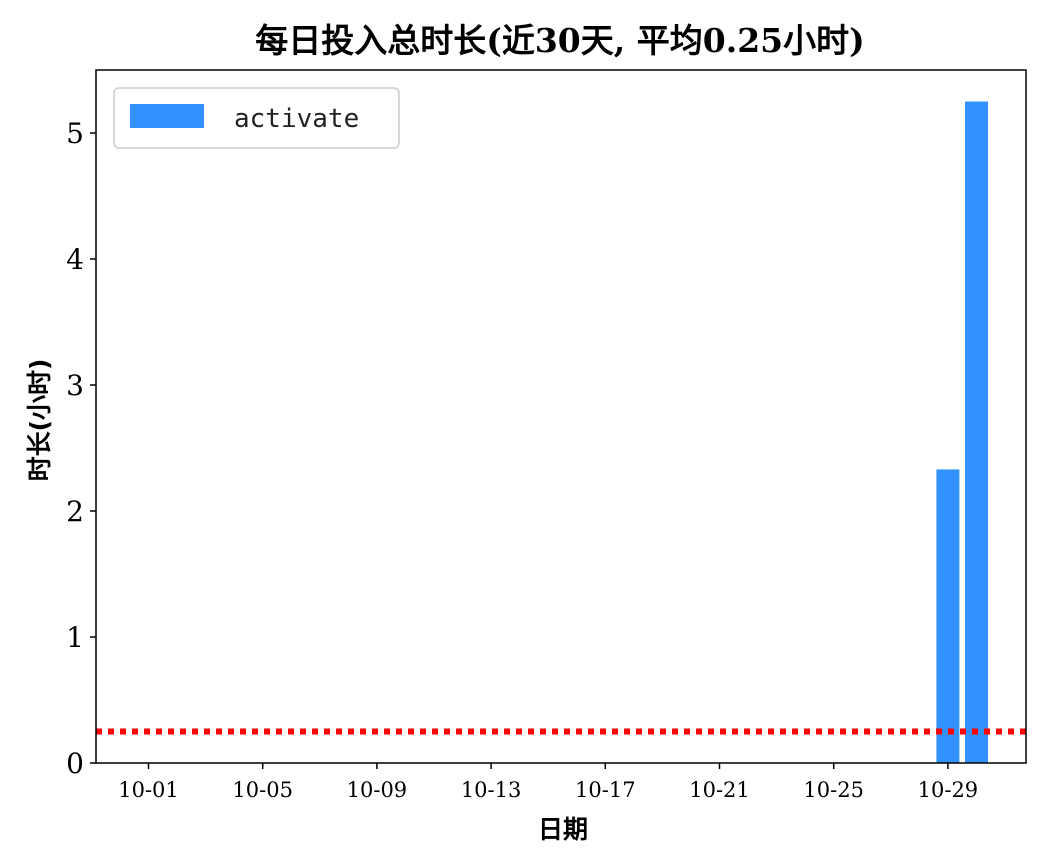 This screenshot has height=861, width=1044. What do you see at coordinates (948, 790) in the screenshot?
I see `xtick-label-10-29: 10-29` at bounding box center [948, 790].